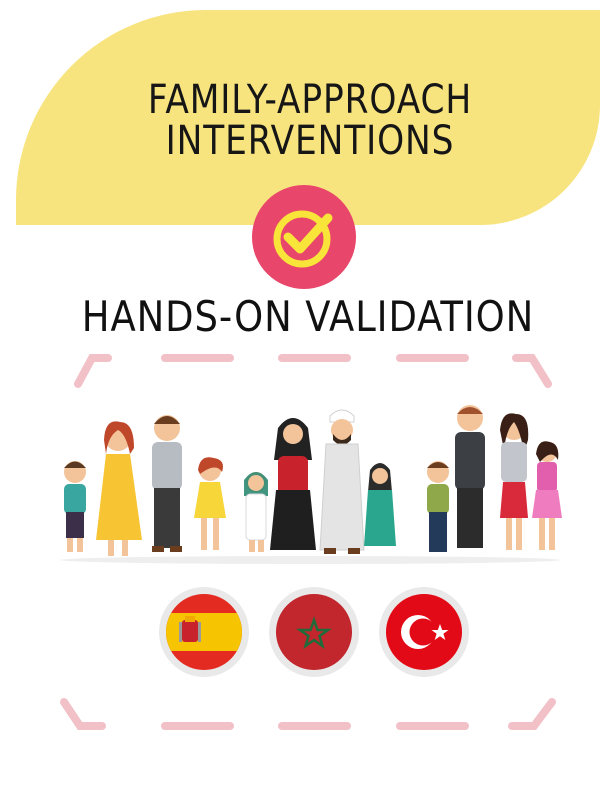 The width and height of the screenshot is (616, 795). What do you see at coordinates (424, 632) in the screenshot?
I see `turkey-flag-icon` at bounding box center [424, 632].